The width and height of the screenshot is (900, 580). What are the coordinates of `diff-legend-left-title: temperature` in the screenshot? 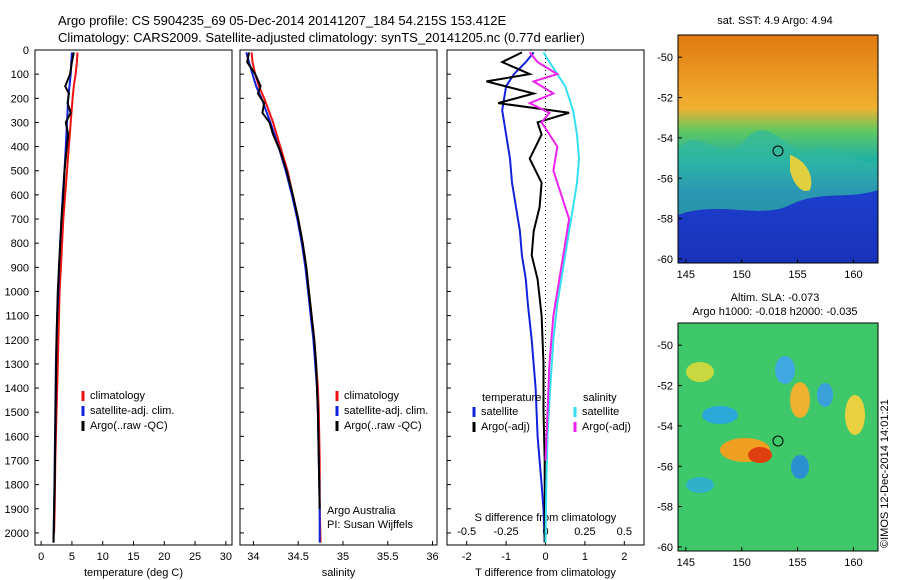 It's located at (511, 398).